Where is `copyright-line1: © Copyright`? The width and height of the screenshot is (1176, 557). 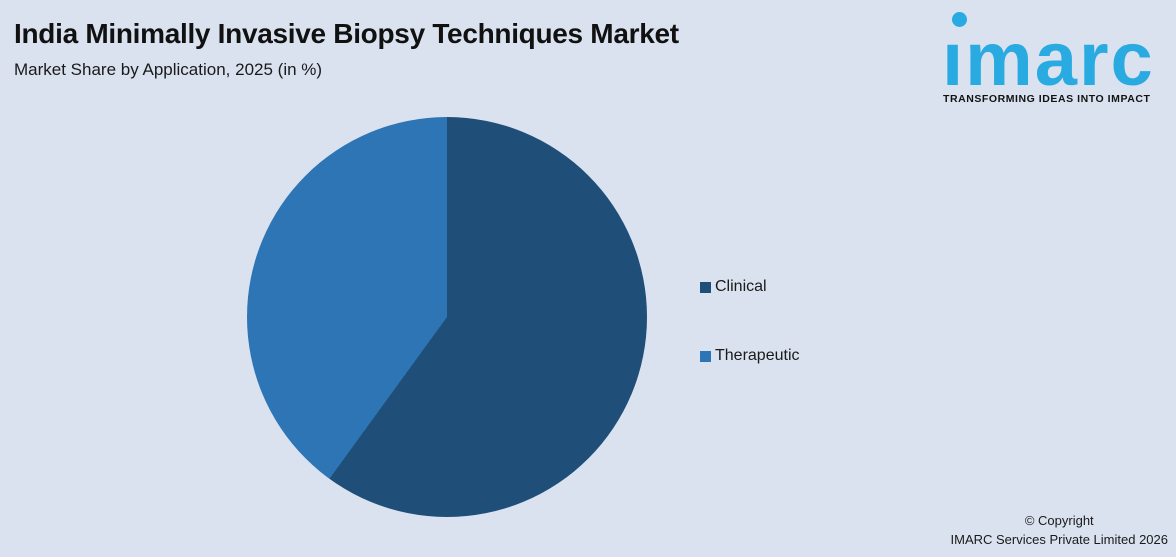 copyright-line1: © Copyright is located at coordinates (1059, 521).